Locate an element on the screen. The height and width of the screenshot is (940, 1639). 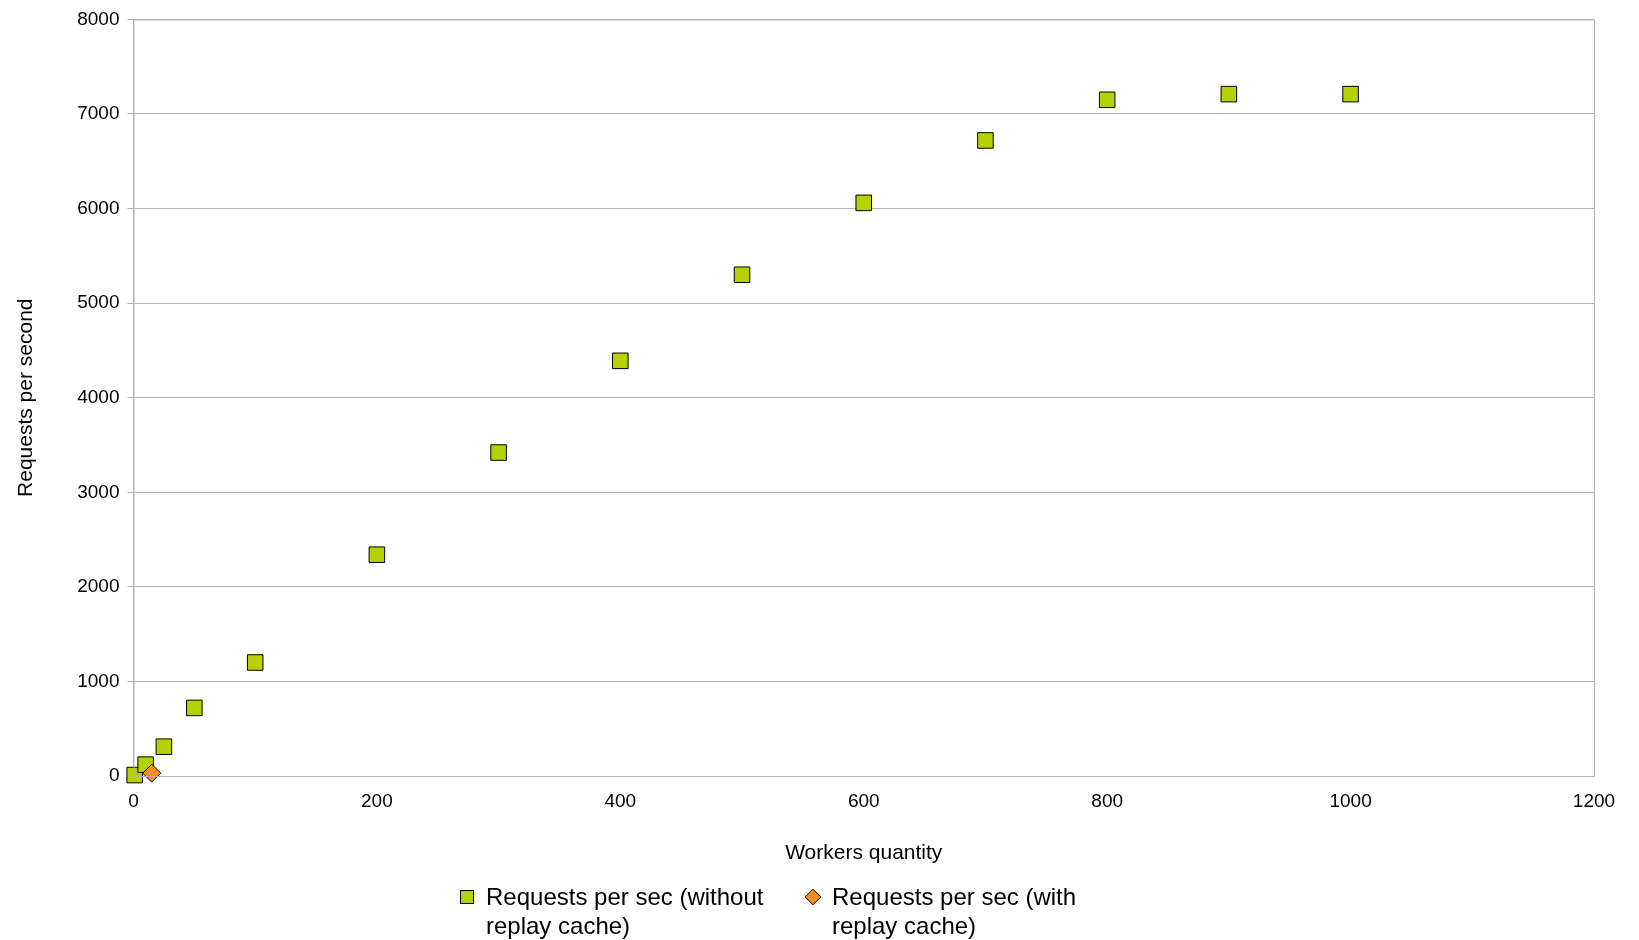
y-tick-label: 5000 is located at coordinates (98, 302).